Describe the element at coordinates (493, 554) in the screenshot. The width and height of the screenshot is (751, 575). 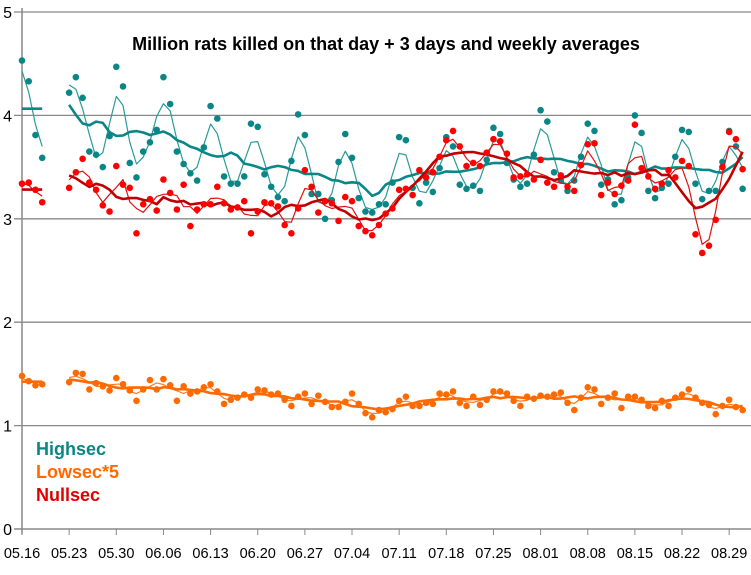
I see `x-tick-label: 07.25` at that location.